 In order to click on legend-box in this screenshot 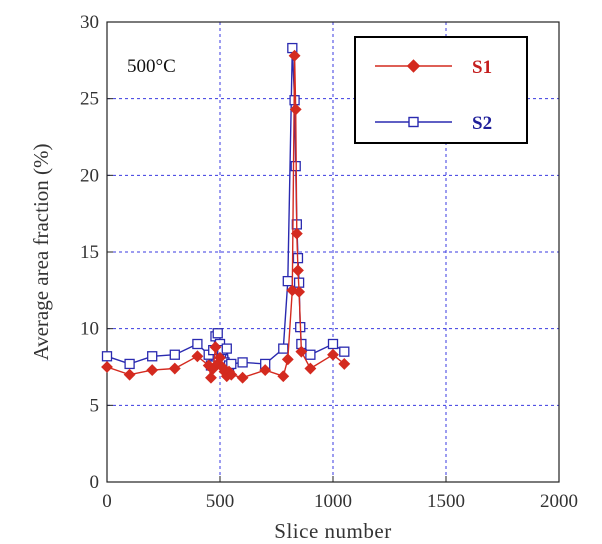, I will do `click(441, 90)`.